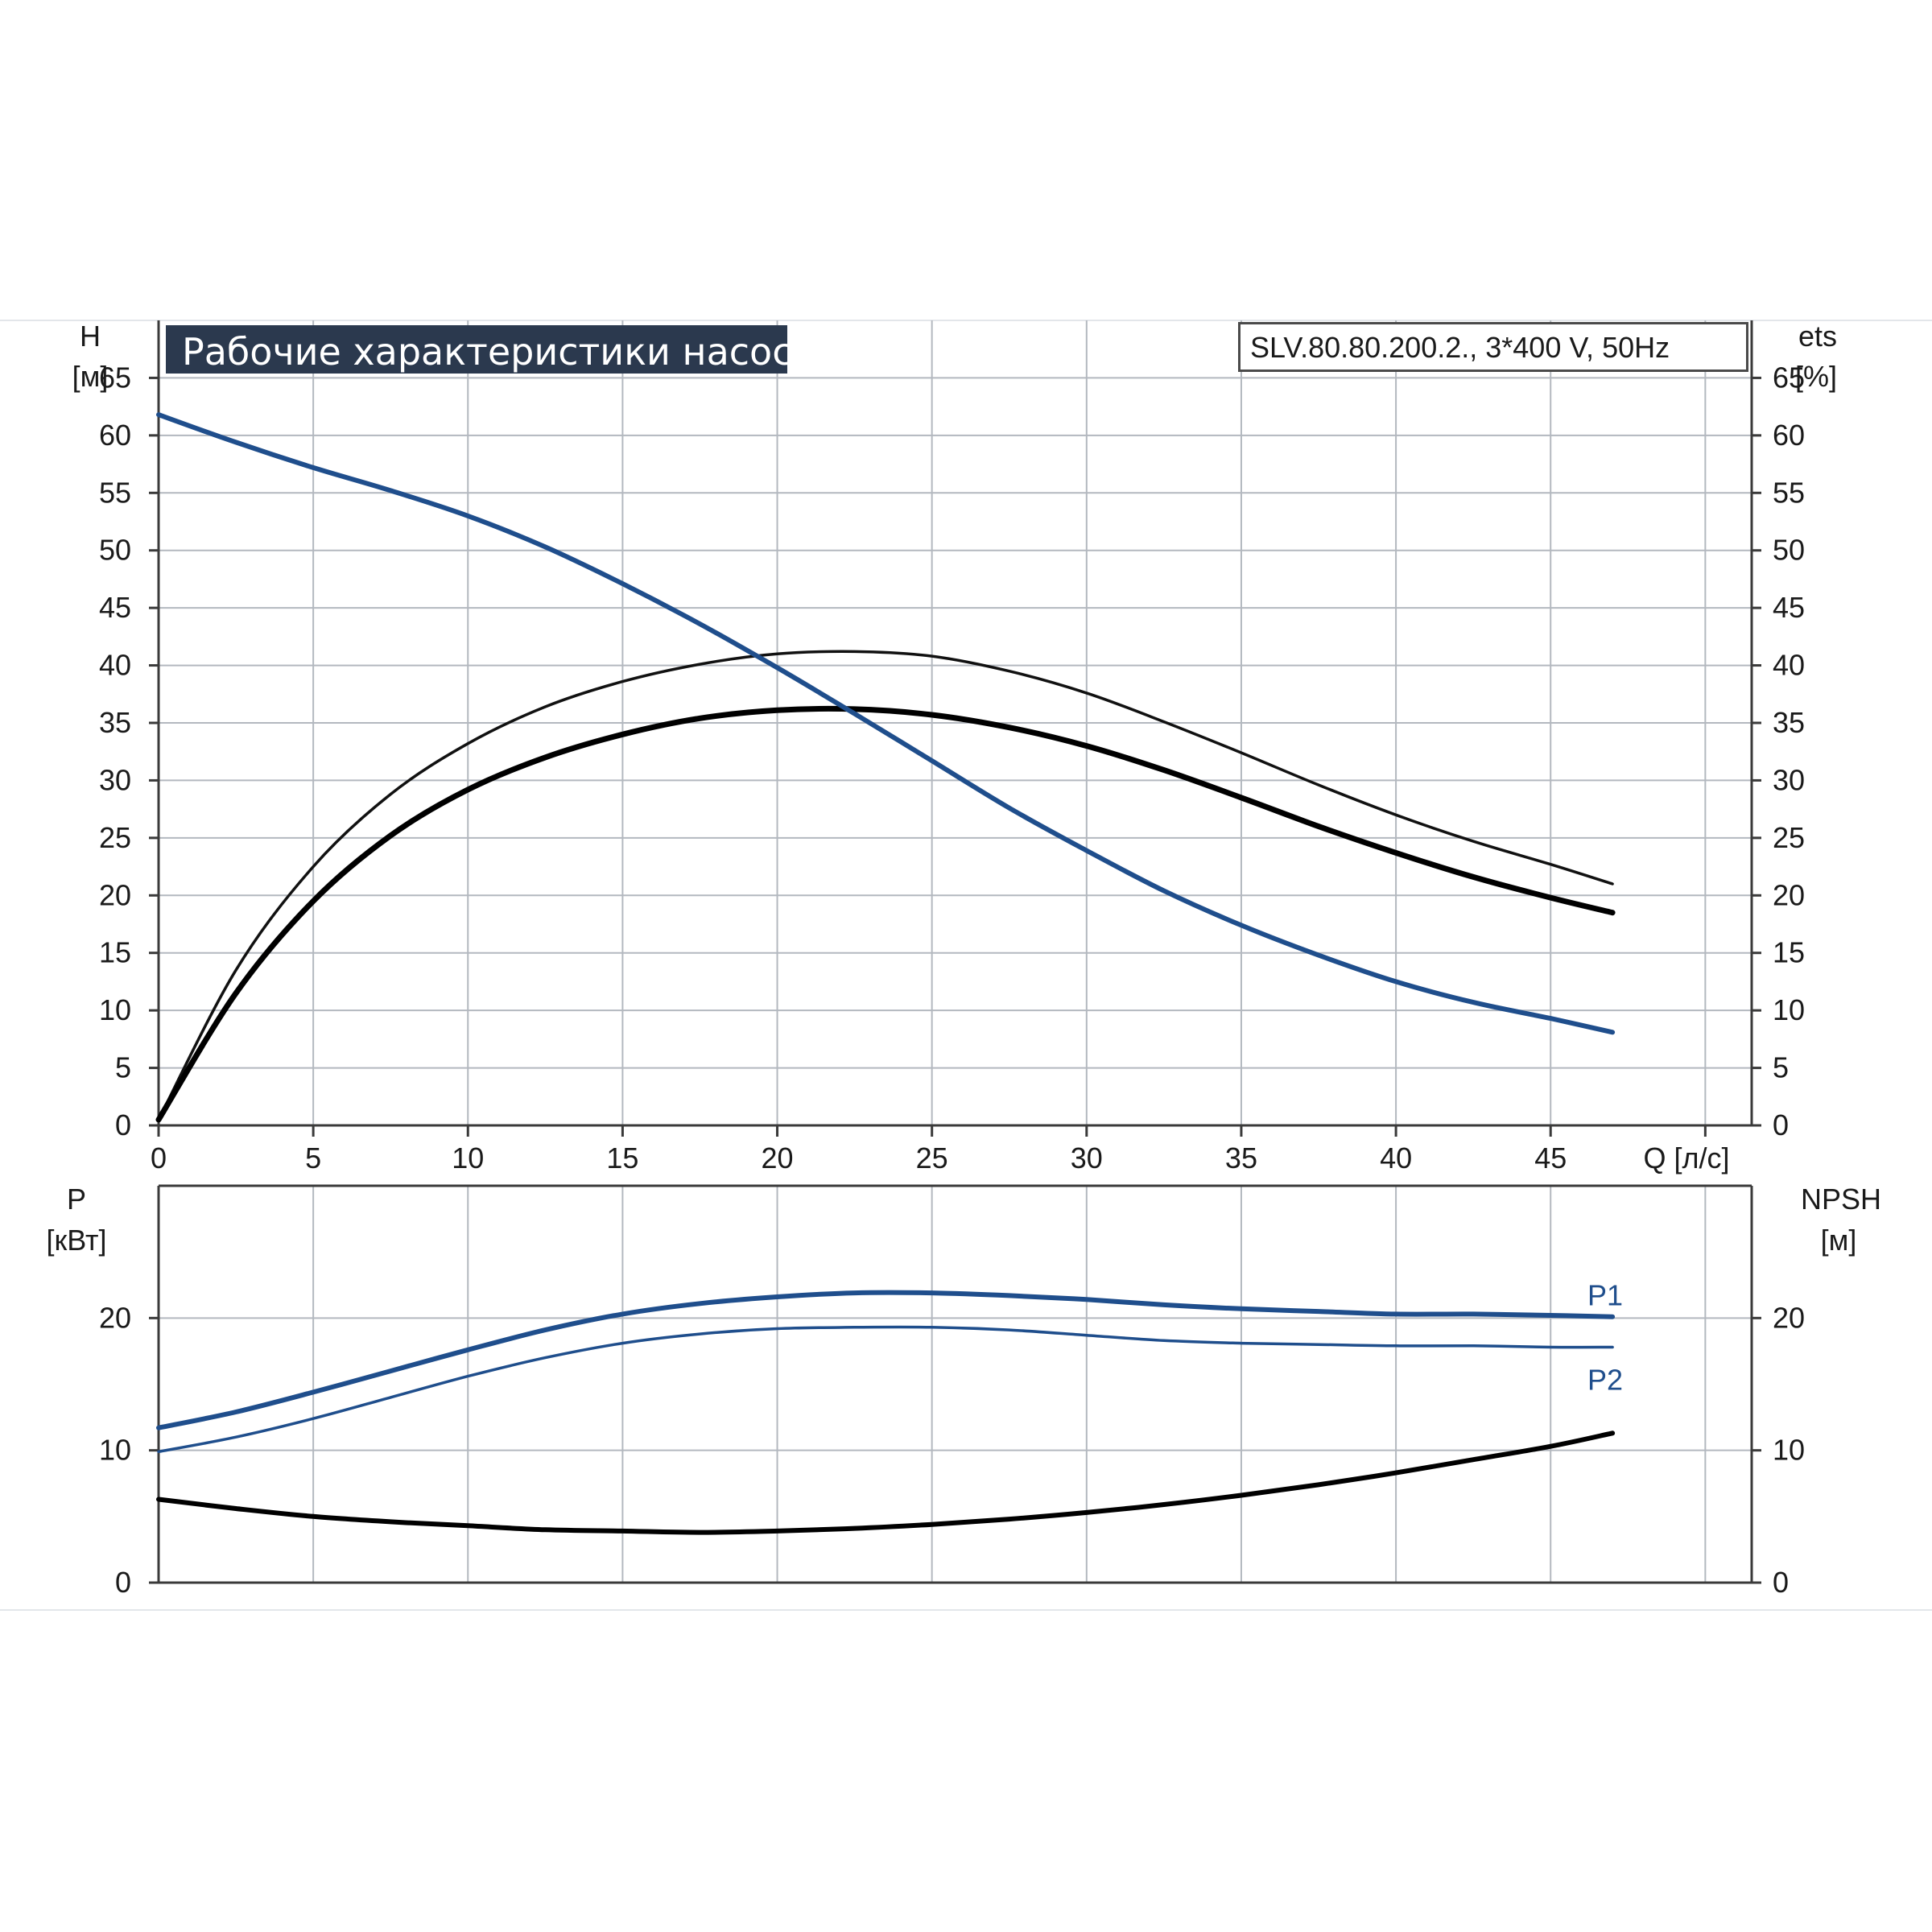 This screenshot has width=1932, height=1932. What do you see at coordinates (115, 1317) in the screenshot?
I see `bottom-y-tick-label-left: 20` at bounding box center [115, 1317].